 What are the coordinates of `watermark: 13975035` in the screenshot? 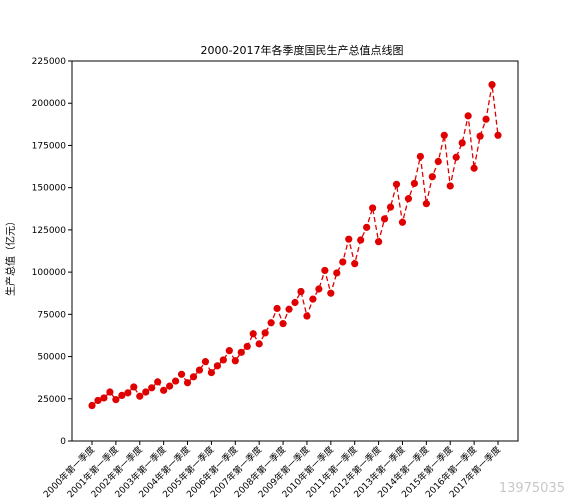 It's located at (532, 488).